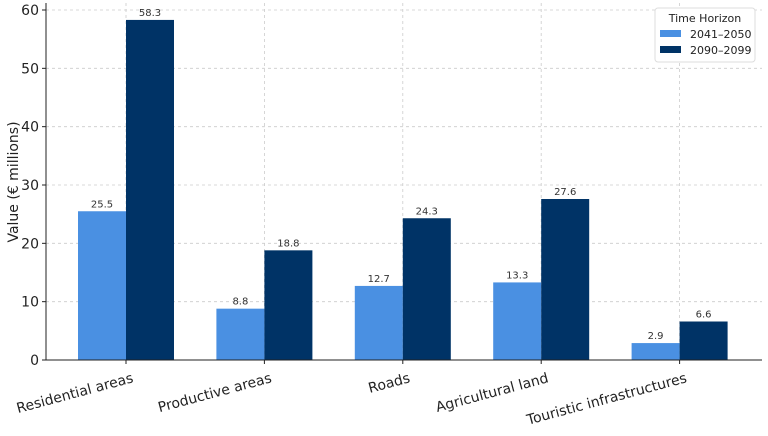 This screenshot has height=436, width=768. What do you see at coordinates (30, 186) in the screenshot?
I see `y-tick-label: 30` at bounding box center [30, 186].